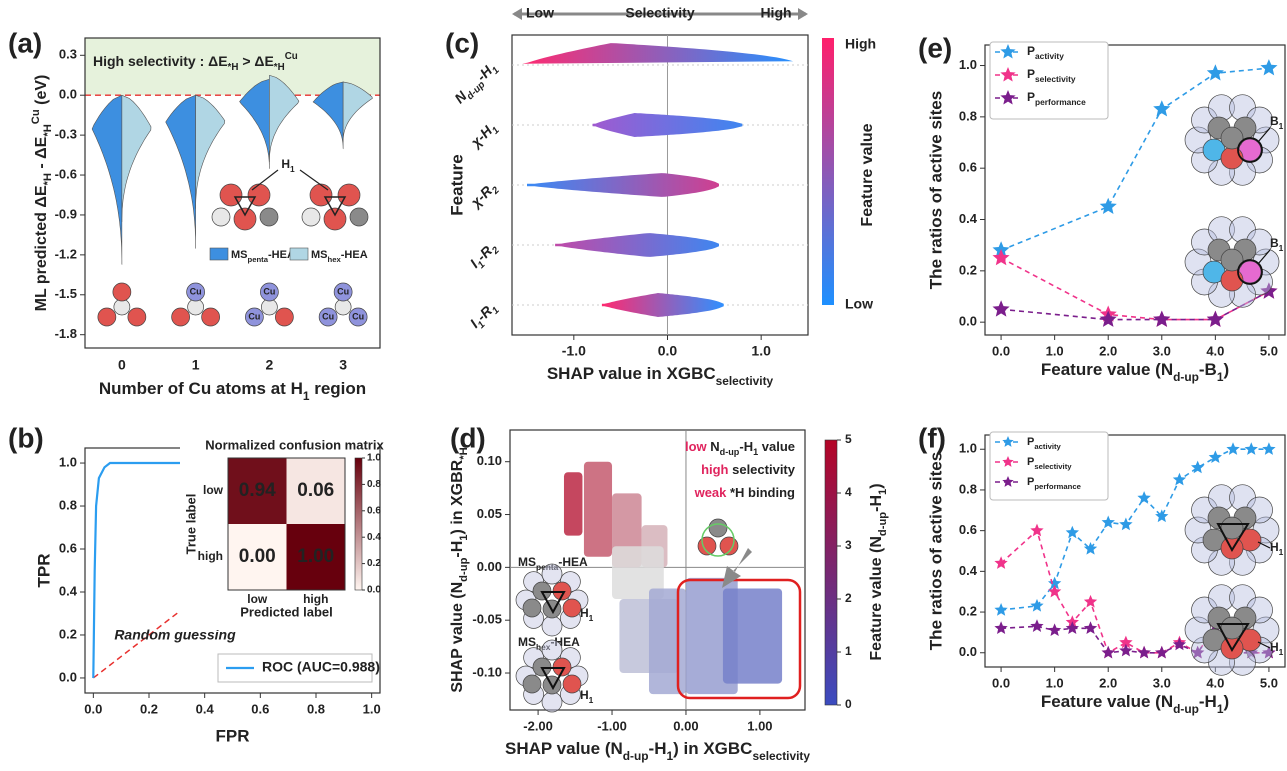  Describe the element at coordinates (258, 259) in the screenshot. I see `text-part: penta` at that location.